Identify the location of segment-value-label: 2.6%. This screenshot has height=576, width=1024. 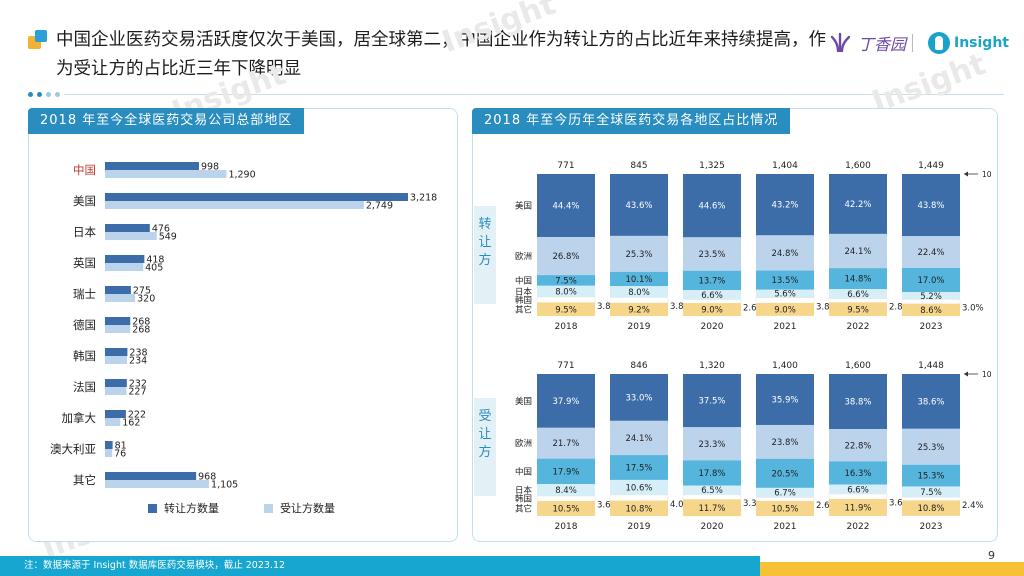
(754, 308).